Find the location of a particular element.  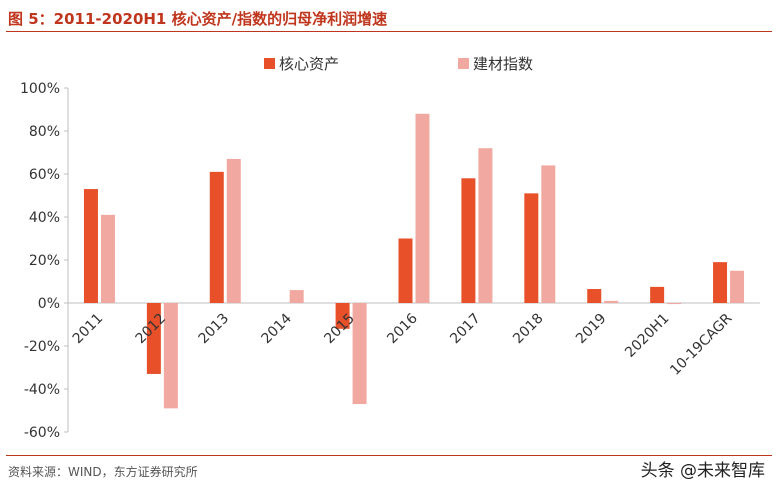

x-tick-label: 10-19CAGR is located at coordinates (701, 344).